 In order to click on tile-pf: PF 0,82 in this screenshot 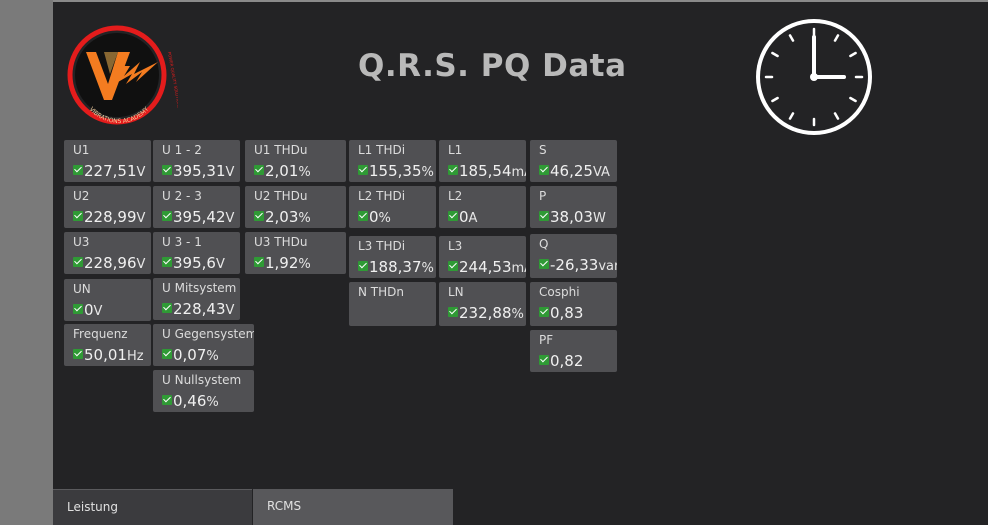, I will do `click(573, 351)`.